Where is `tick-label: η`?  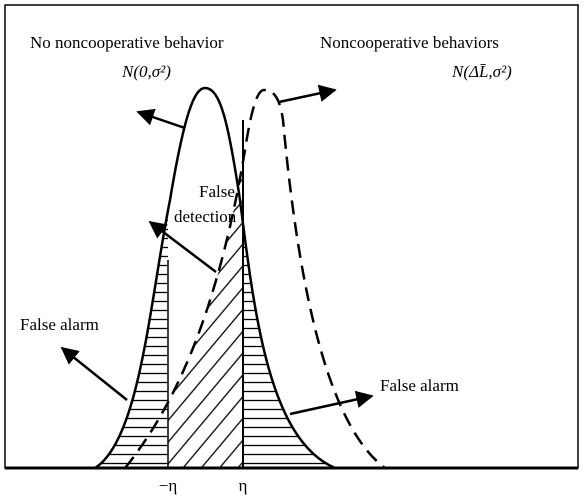
tick-label: η is located at coordinates (243, 485).